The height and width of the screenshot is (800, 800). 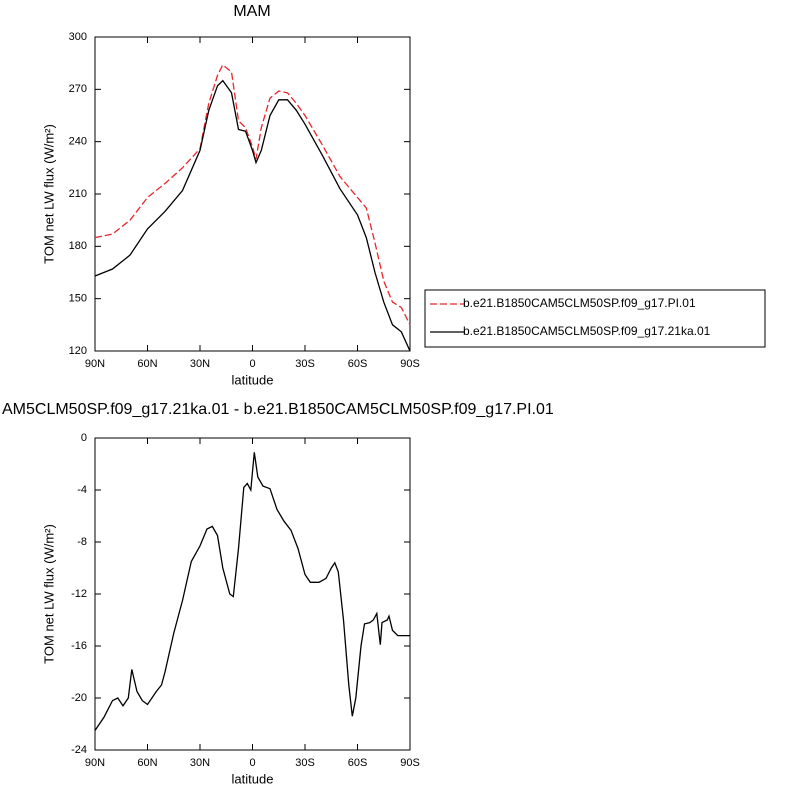 I want to click on y-tick-label: 180, so click(x=78, y=246).